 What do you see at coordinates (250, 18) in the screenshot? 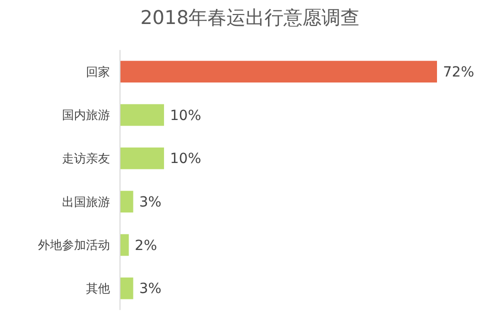
I see `chart-title: 2018年春运出行意愿调查` at bounding box center [250, 18].